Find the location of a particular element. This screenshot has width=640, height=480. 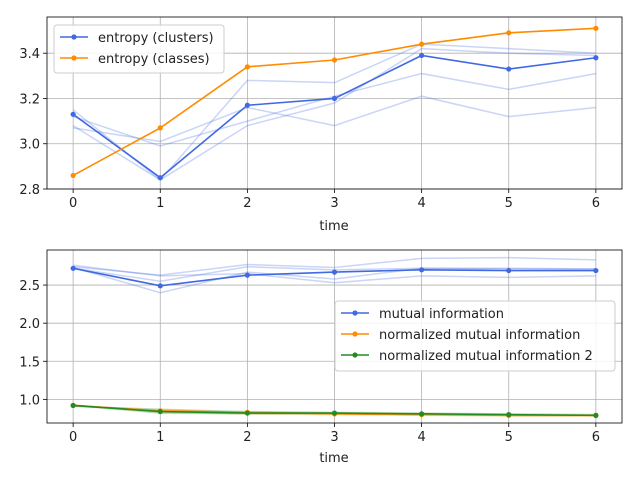

normalized-mutual-information-legend-label: normalized mutual information is located at coordinates (479, 335).